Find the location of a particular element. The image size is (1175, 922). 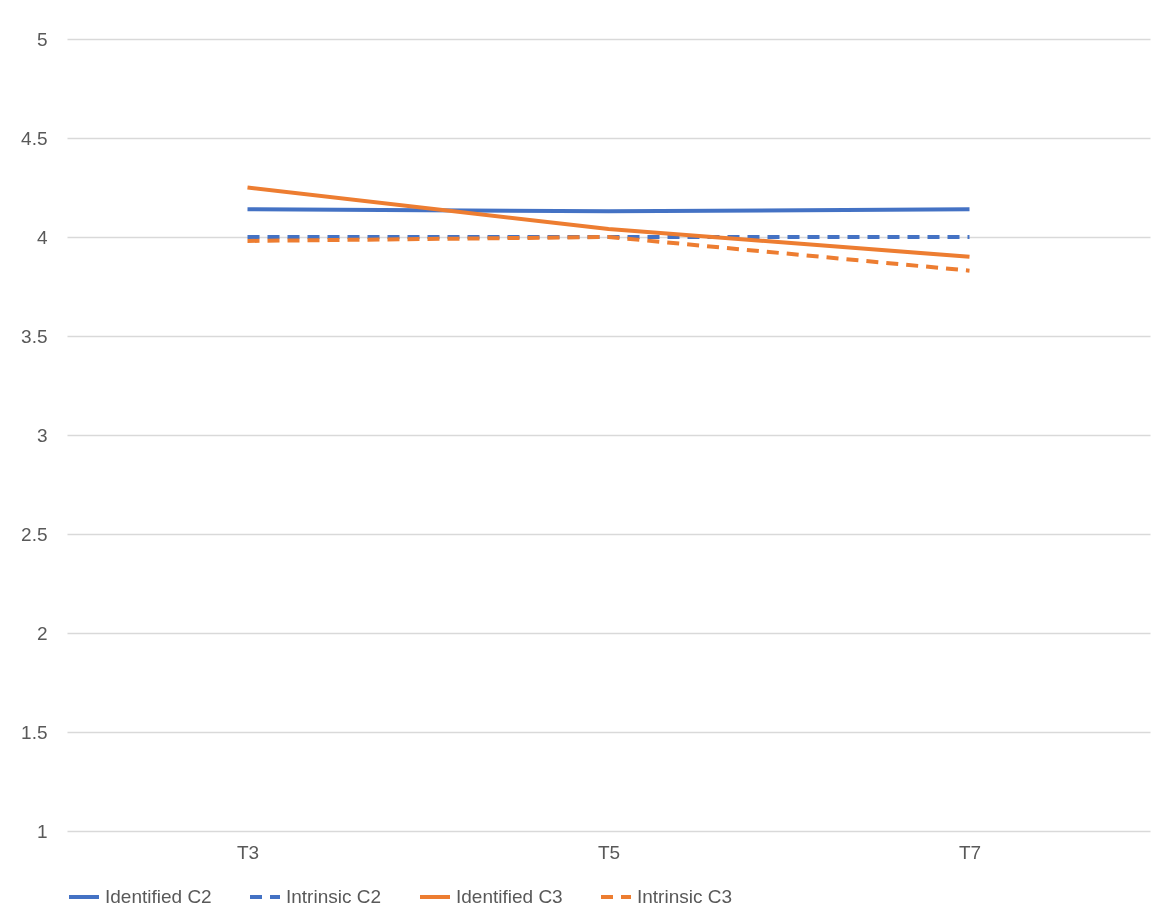

x-tick-label: T5 is located at coordinates (609, 852).